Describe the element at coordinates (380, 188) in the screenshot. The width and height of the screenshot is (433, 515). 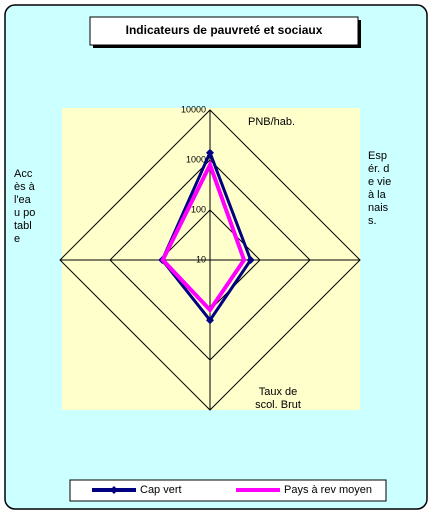
I see `category-label: Espér. de vie à la naiss.` at that location.